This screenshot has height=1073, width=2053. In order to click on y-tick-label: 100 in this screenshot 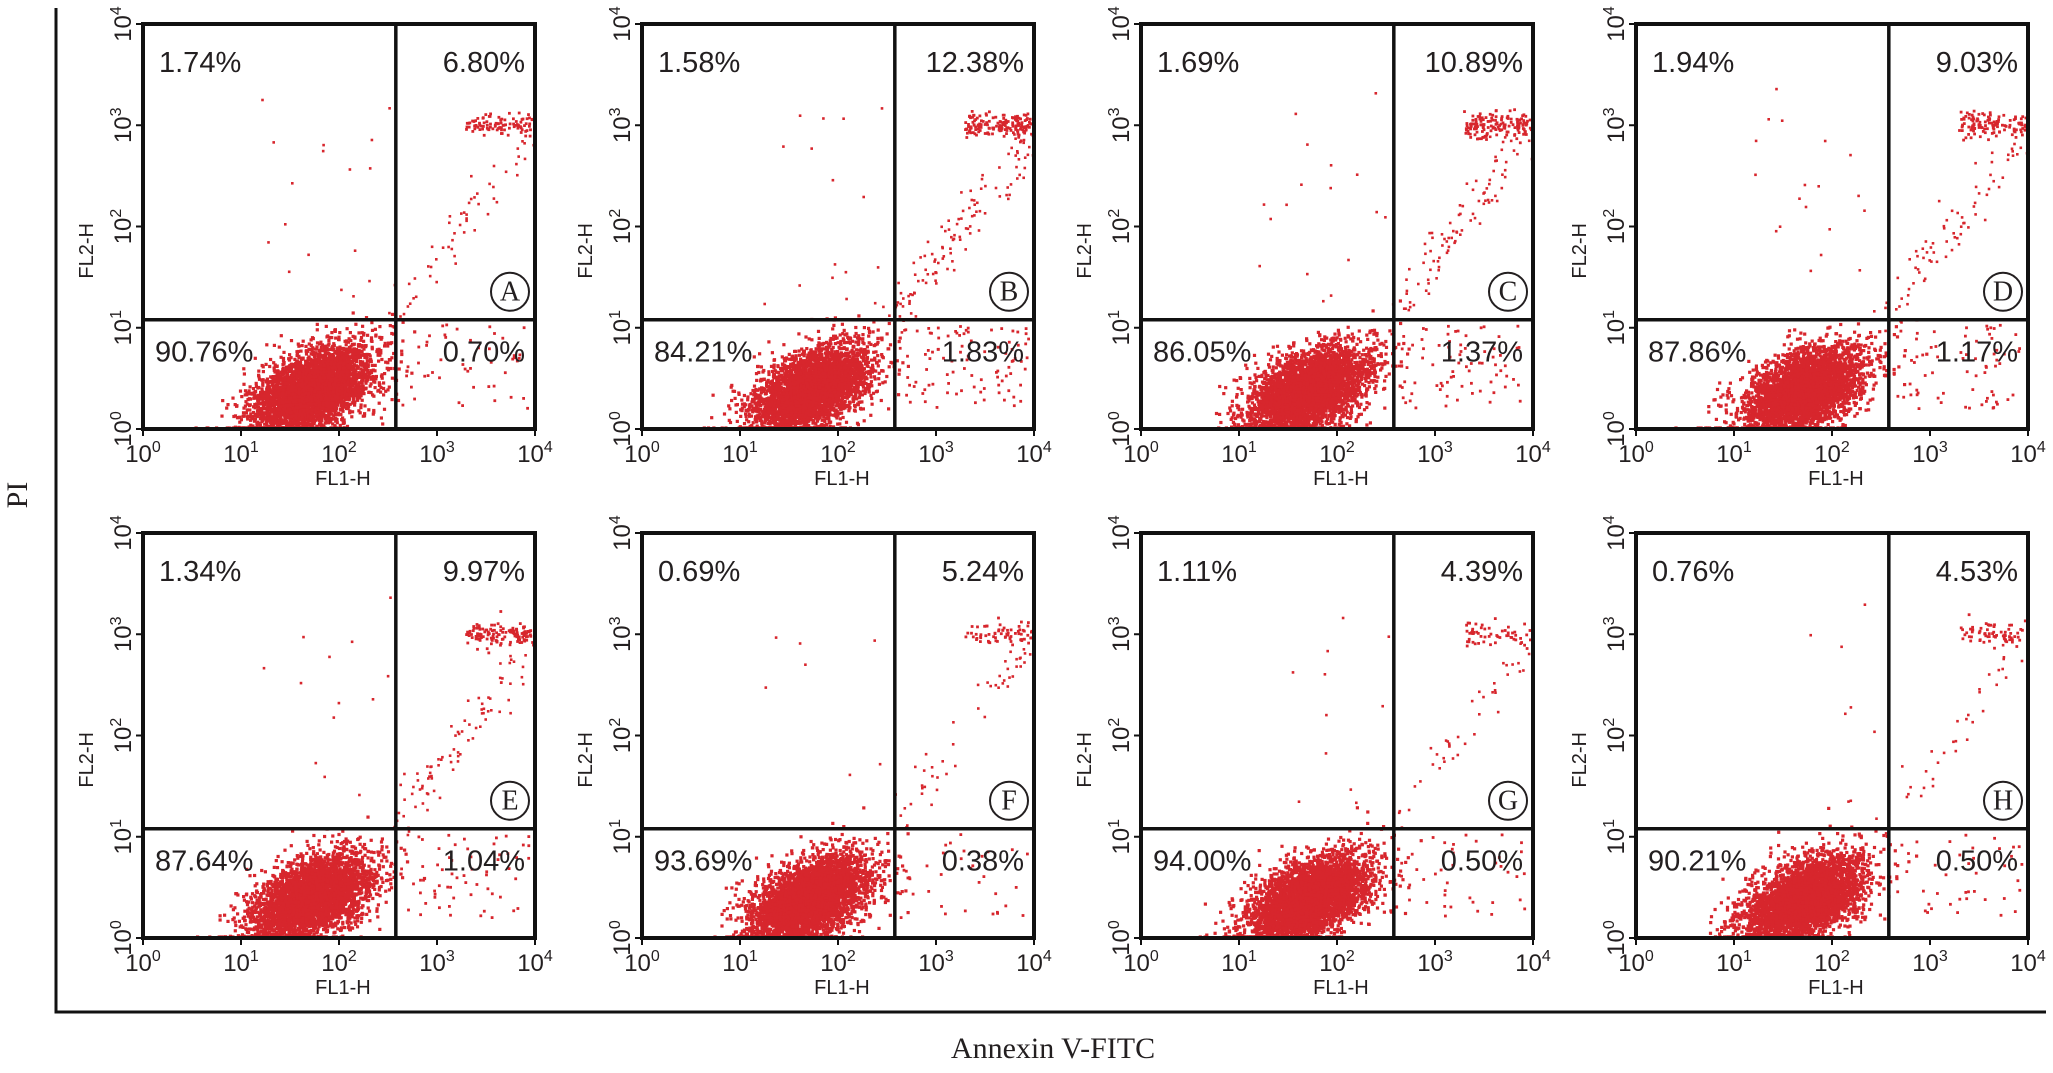, I will do `click(122, 429)`.